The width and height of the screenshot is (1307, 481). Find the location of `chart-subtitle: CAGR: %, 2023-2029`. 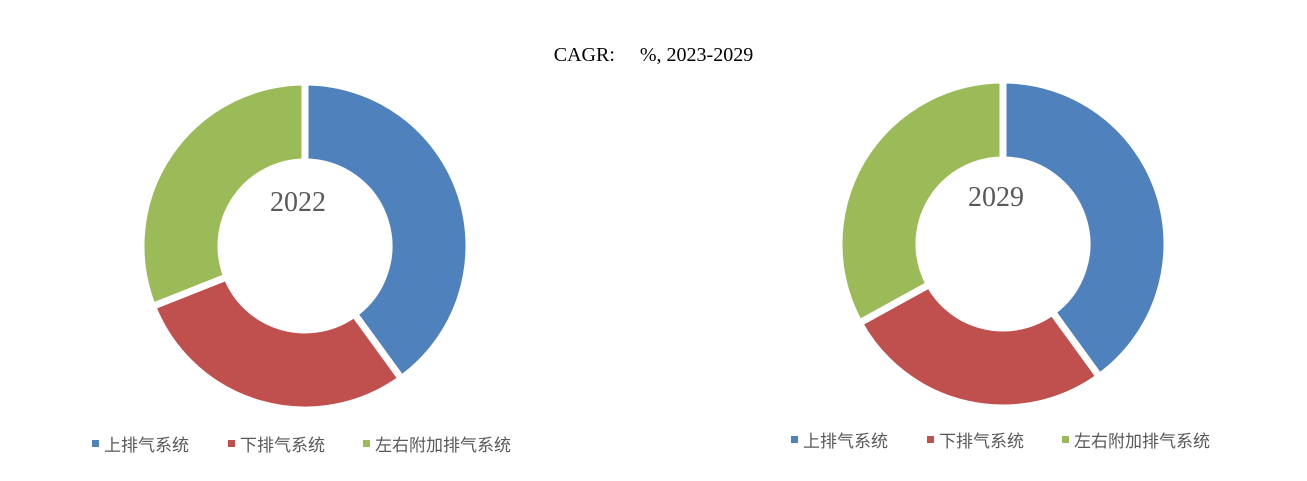

chart-subtitle: CAGR: %, 2023-2029 is located at coordinates (653, 55).